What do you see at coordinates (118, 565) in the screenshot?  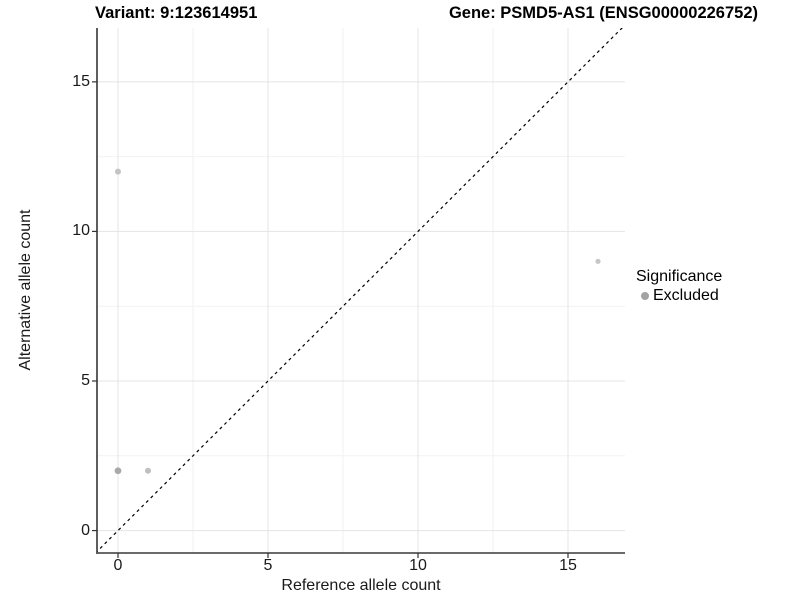 I see `x-tick-label: 0` at bounding box center [118, 565].